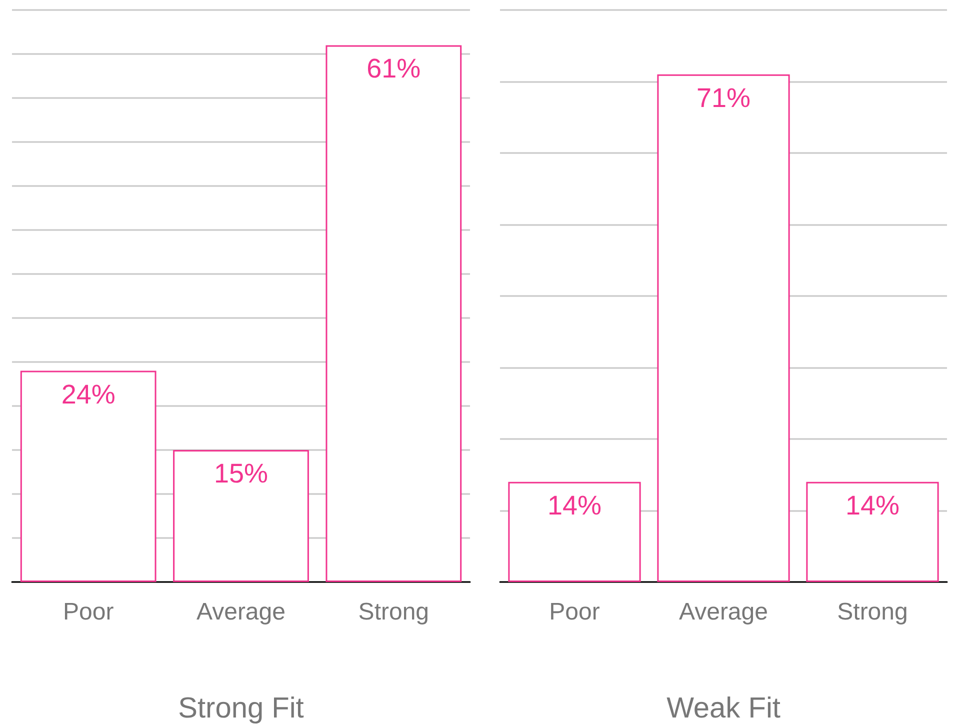  I want to click on x-axis-title: Strong Fit, so click(241, 708).